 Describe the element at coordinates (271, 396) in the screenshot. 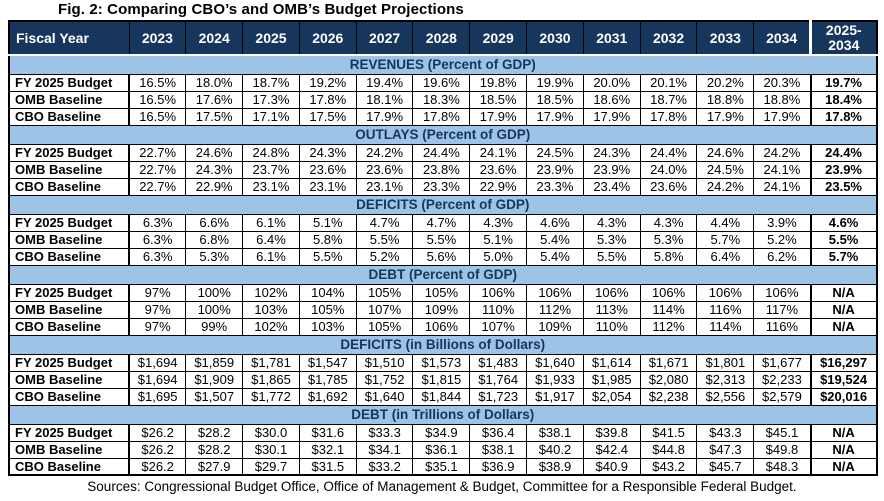

I see `data-cell: $1,772` at that location.